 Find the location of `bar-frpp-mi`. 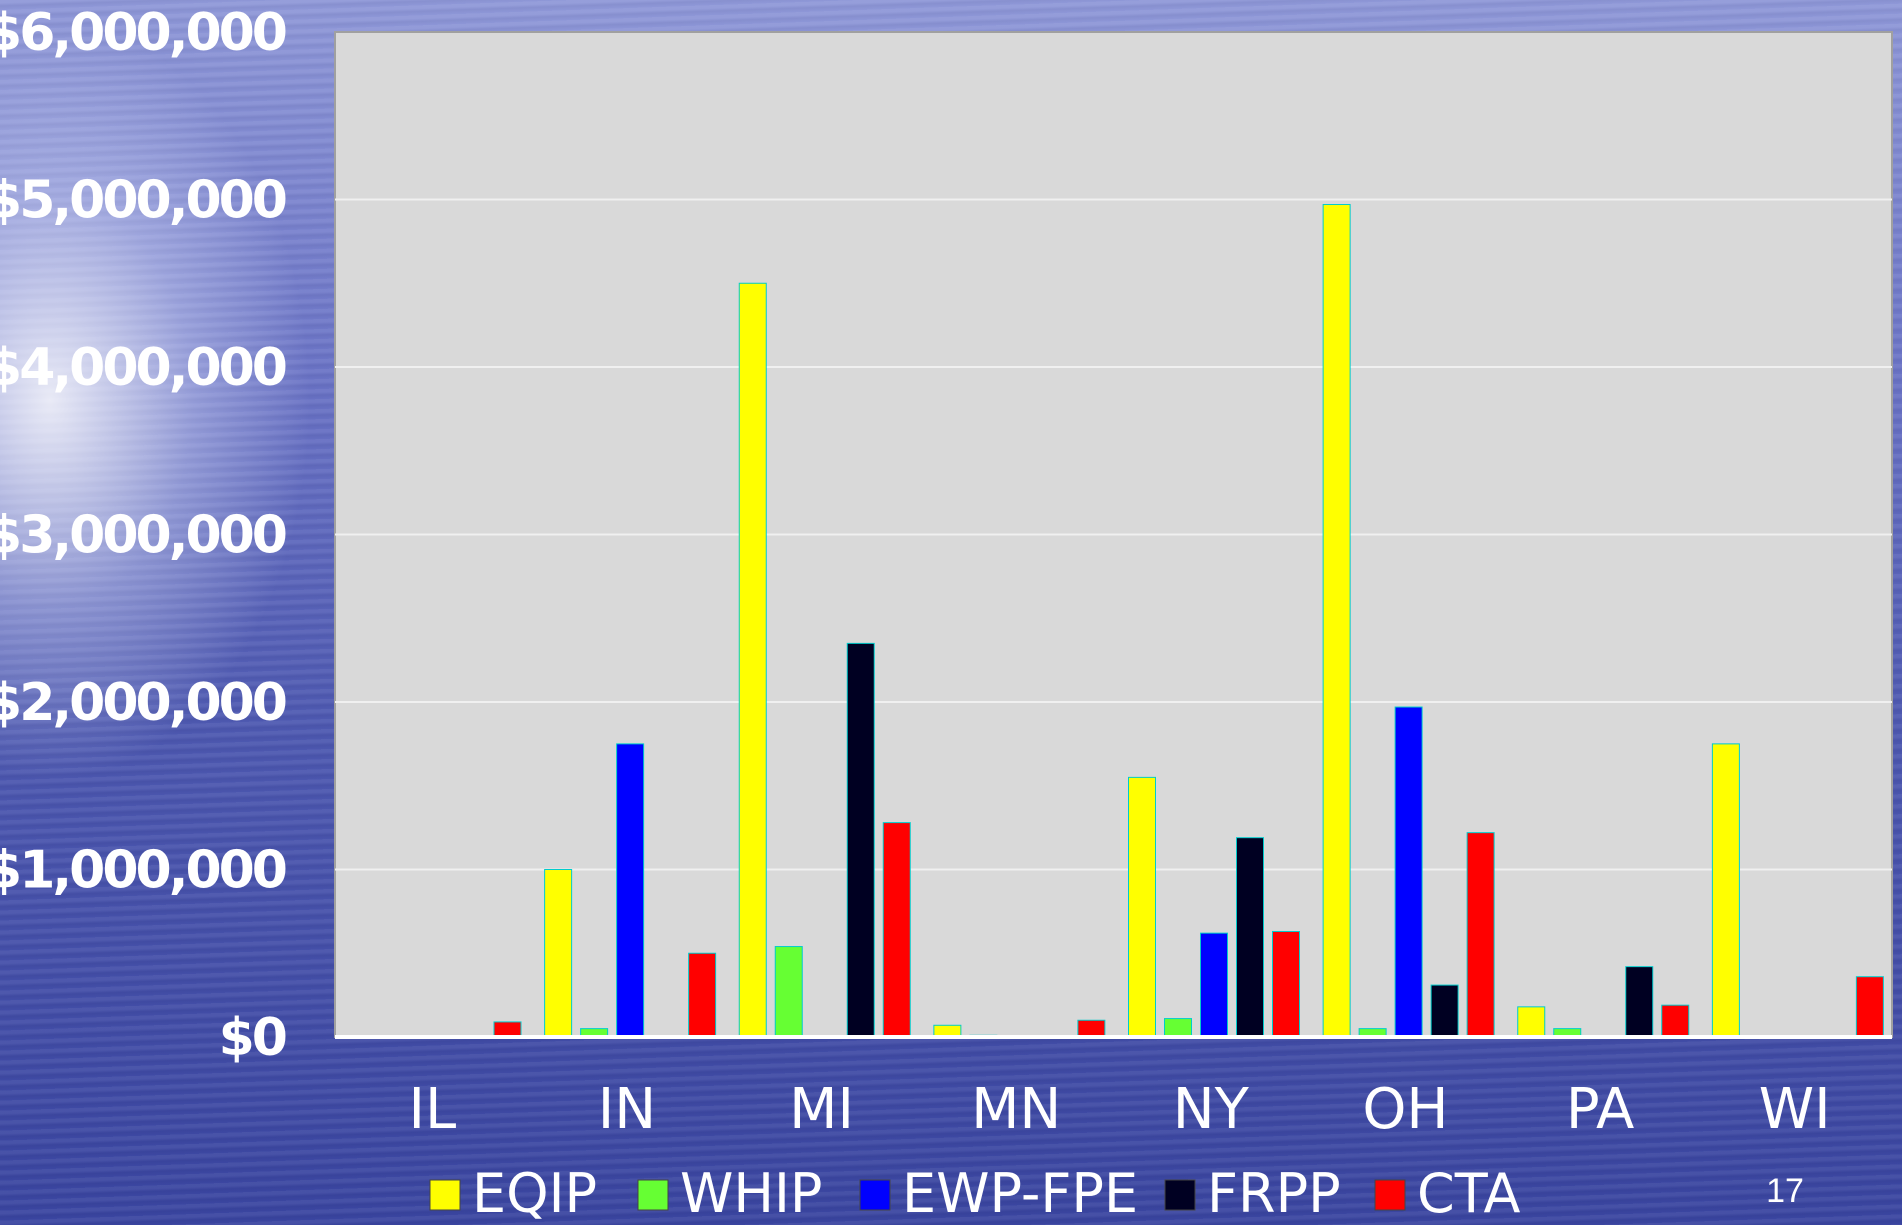

bar-frpp-mi is located at coordinates (860, 840).